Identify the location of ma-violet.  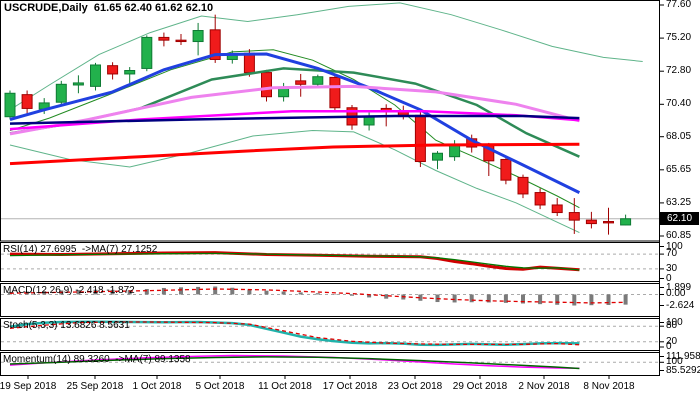
(294, 110).